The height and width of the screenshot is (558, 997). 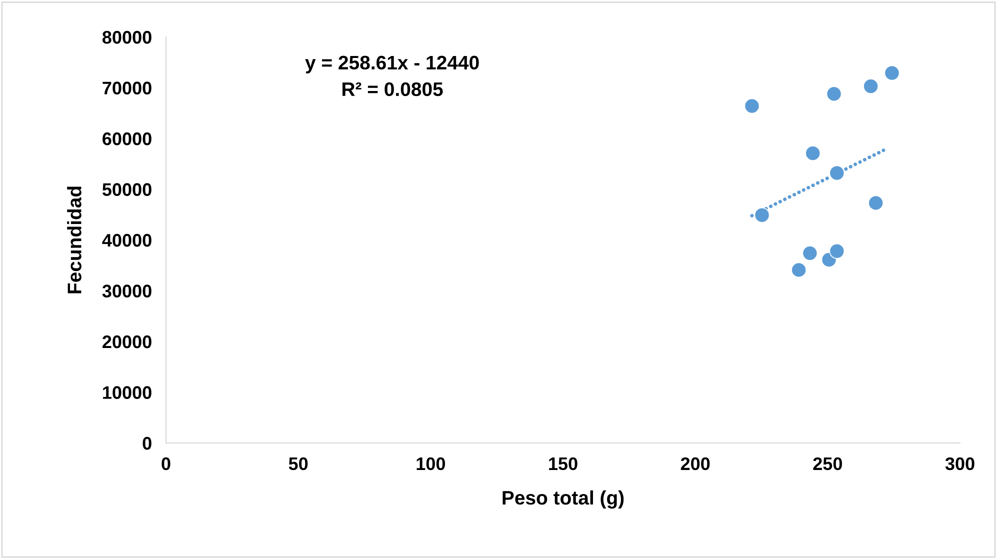 I want to click on y-tick-label: 60000, so click(x=127, y=139).